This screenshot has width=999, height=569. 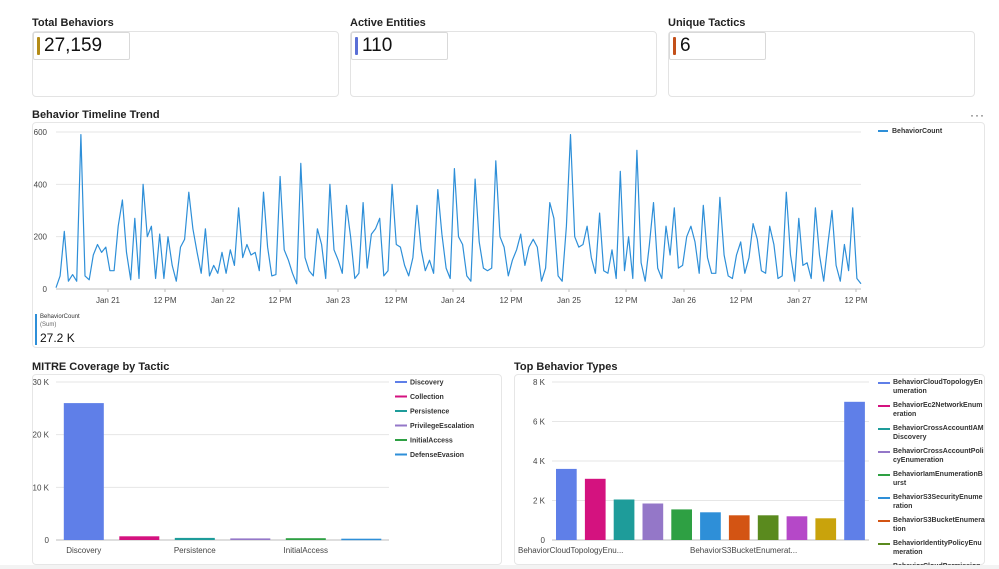 I want to click on legend-label: BehaviorS3SecurityEnumeration, so click(x=938, y=502).